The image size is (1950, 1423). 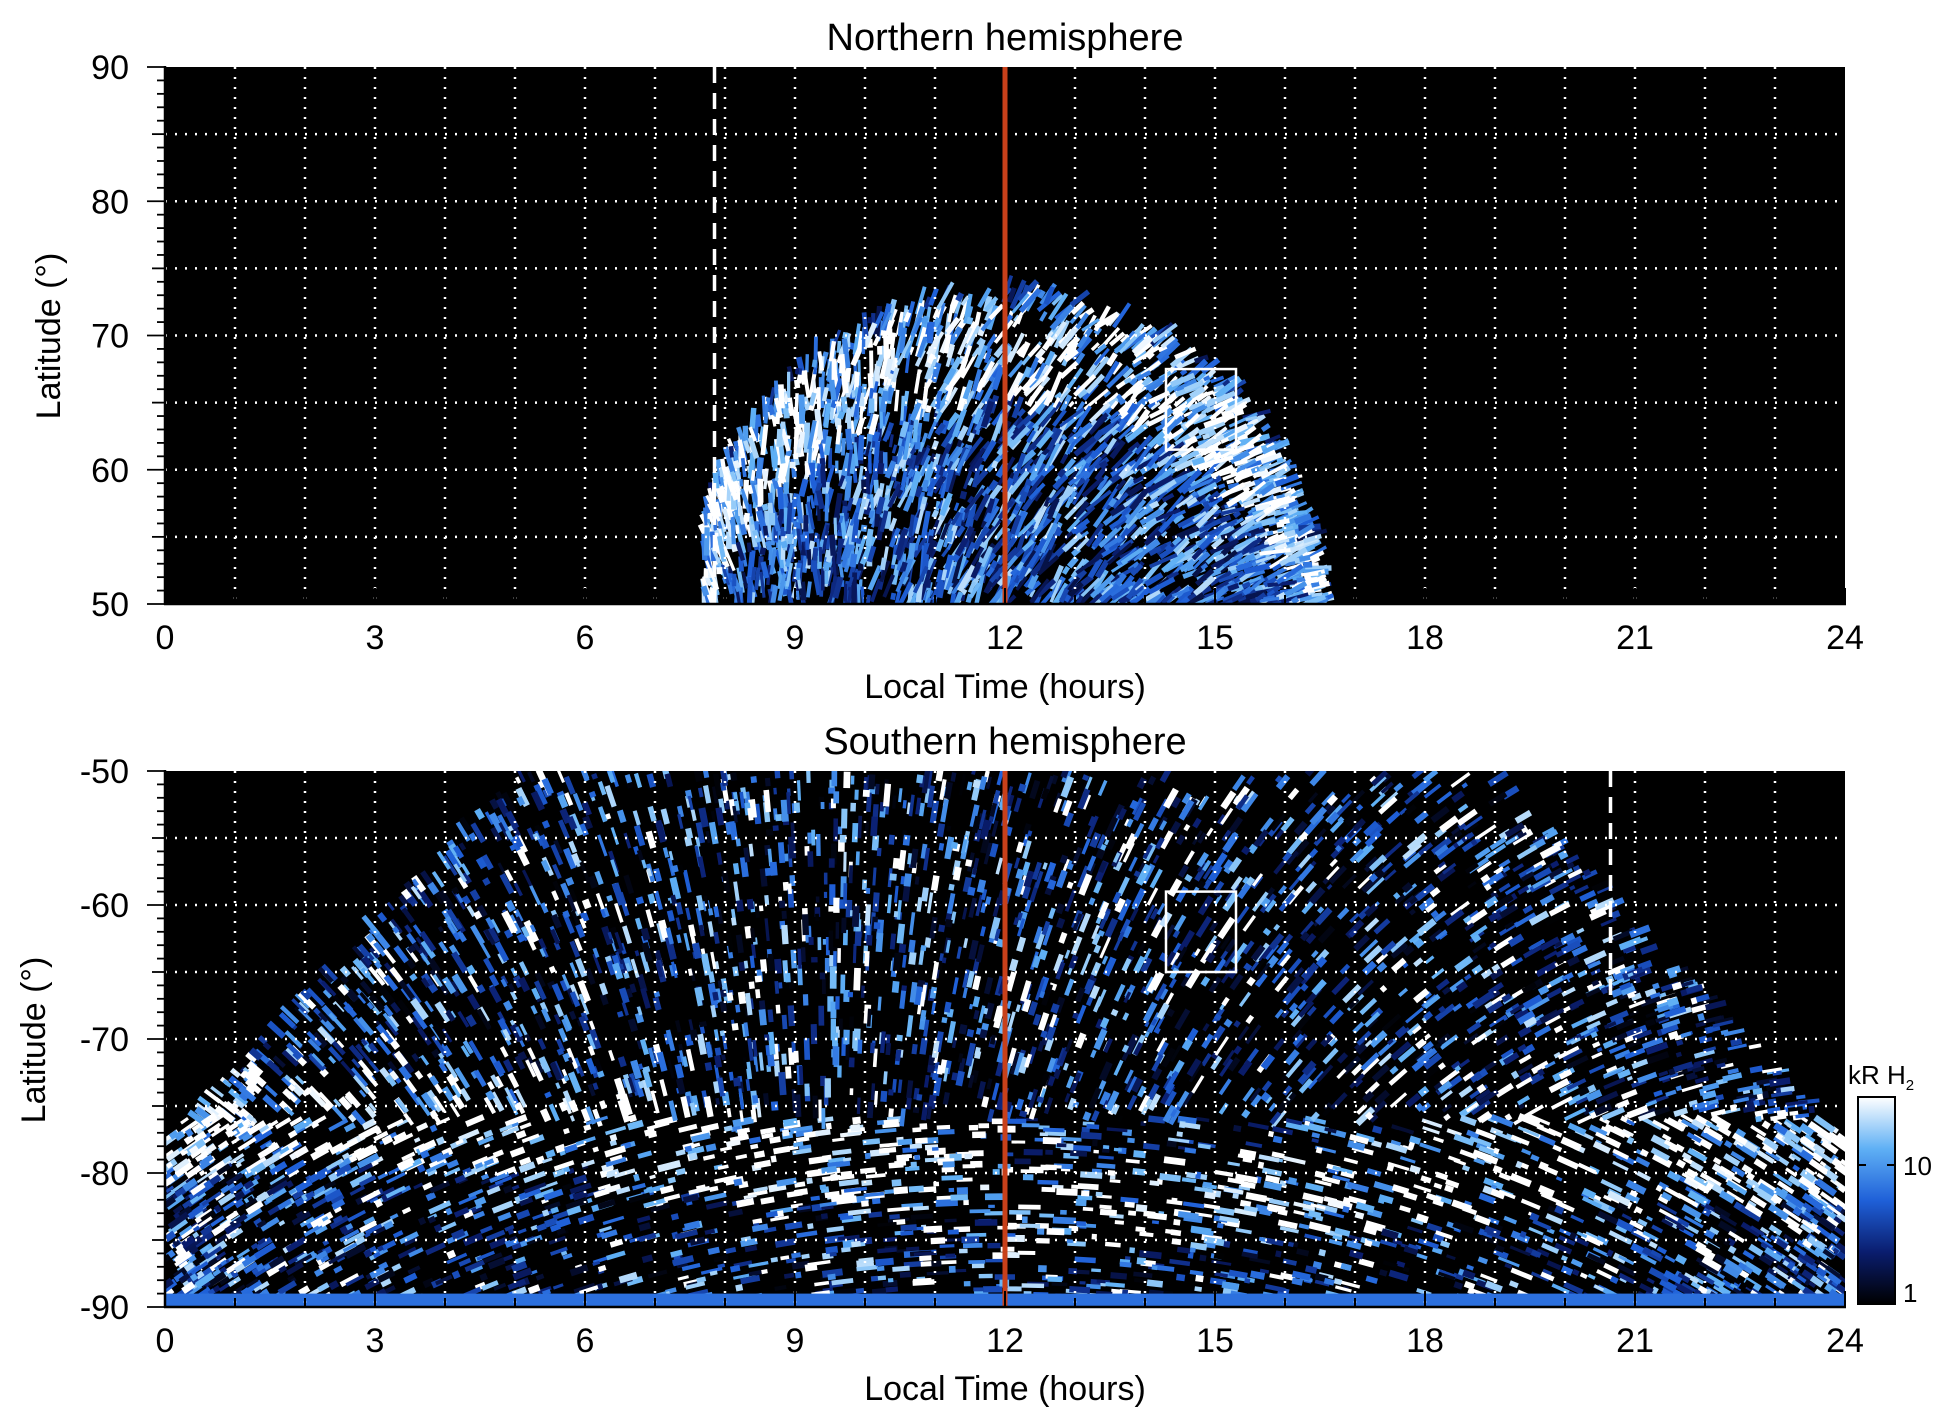 I want to click on colorbar: kR H2 10 1, so click(x=1890, y=1184).